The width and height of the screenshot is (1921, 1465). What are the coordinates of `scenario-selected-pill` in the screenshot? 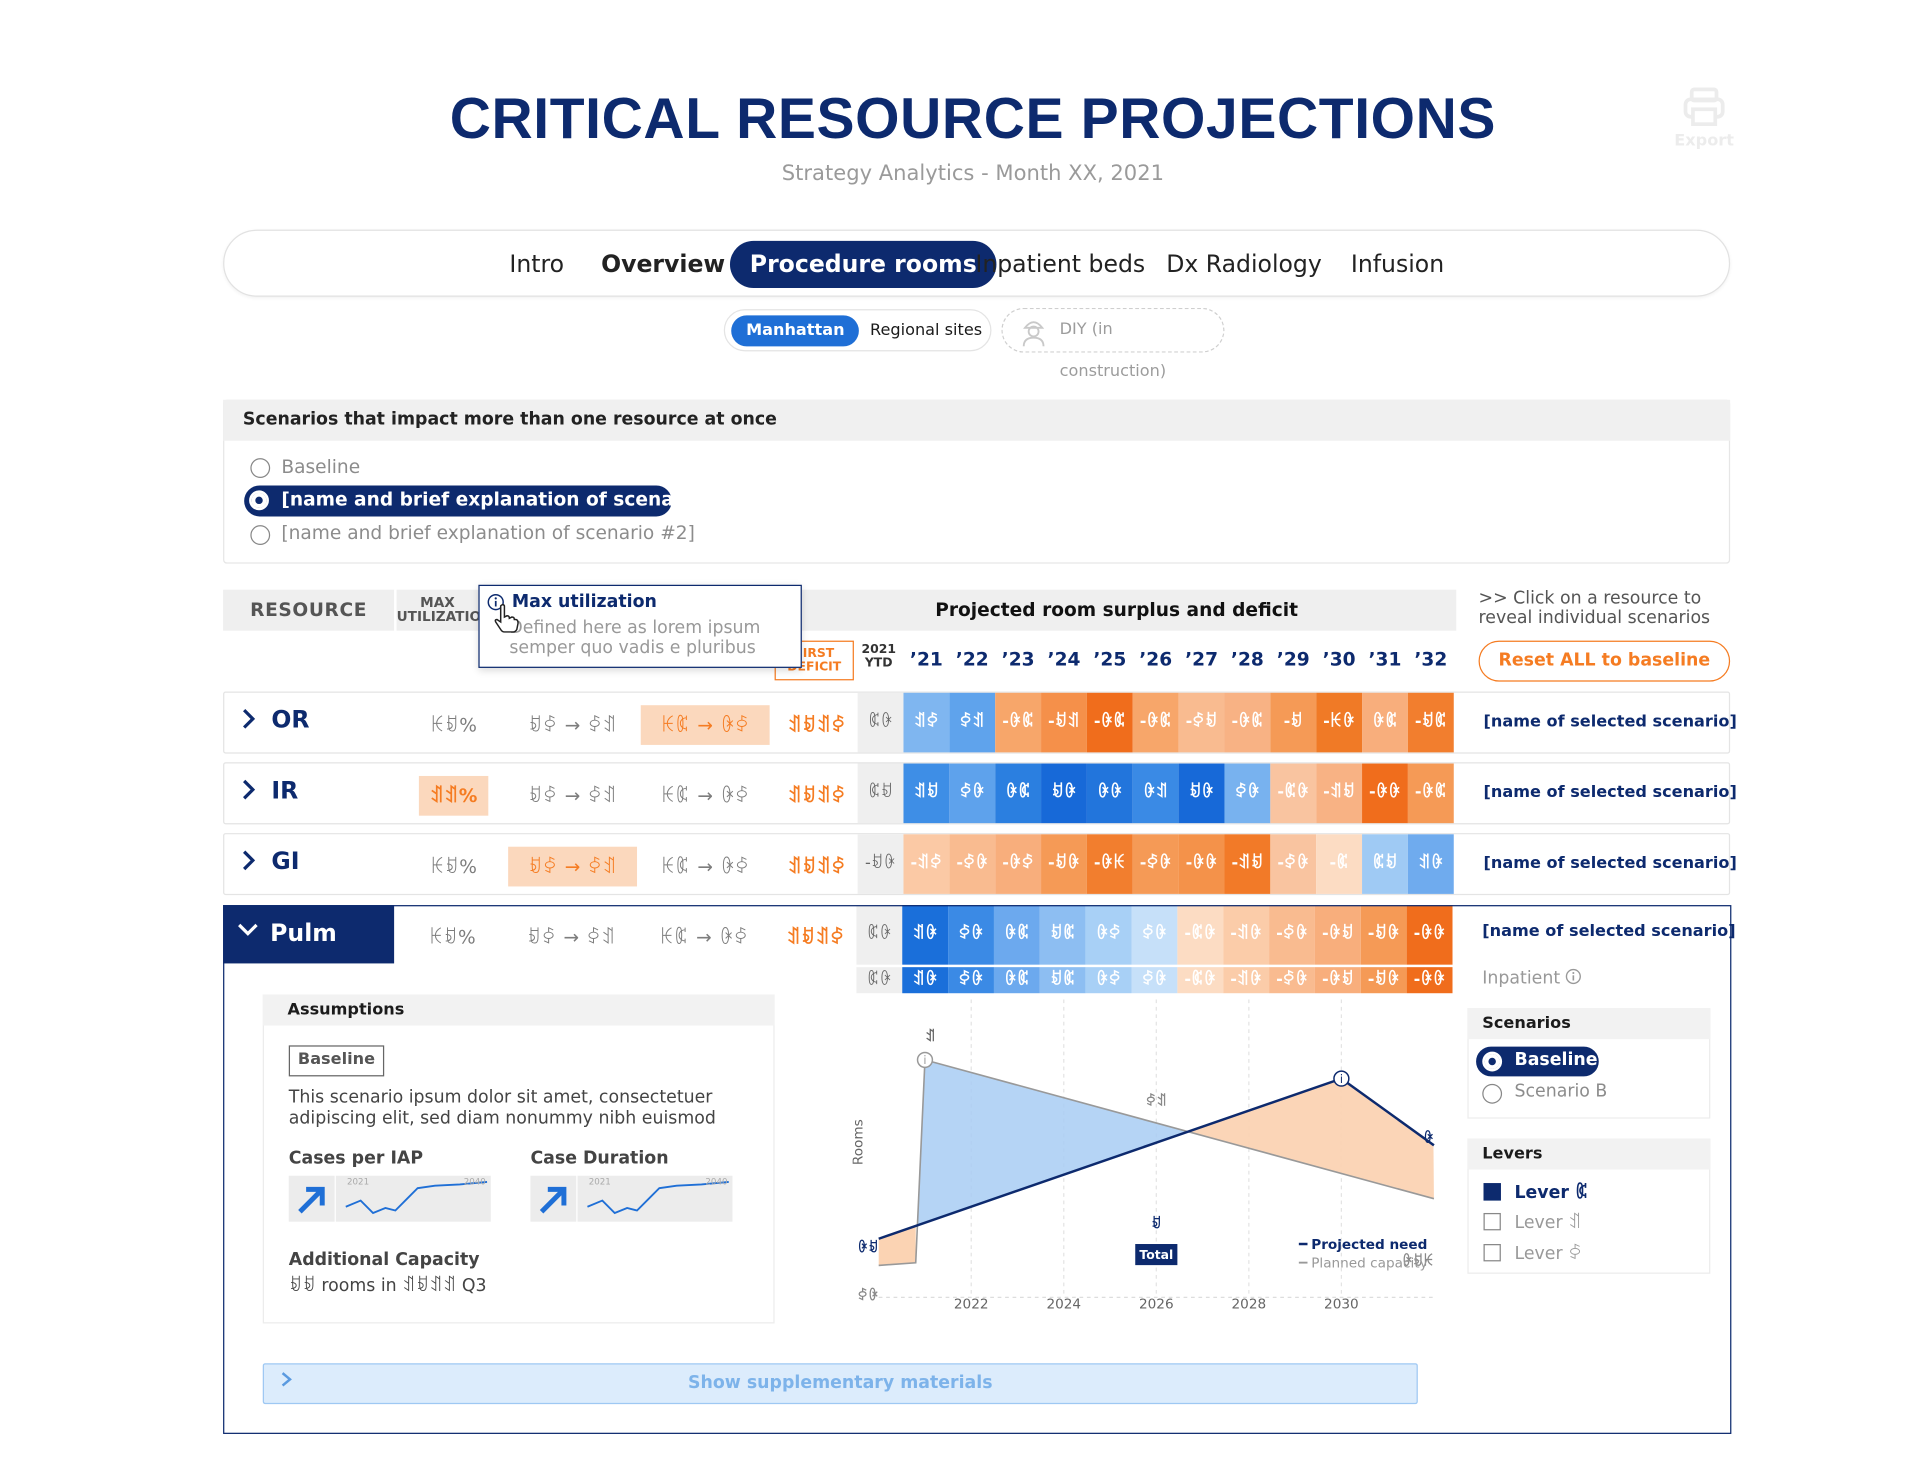 It's located at (458, 501).